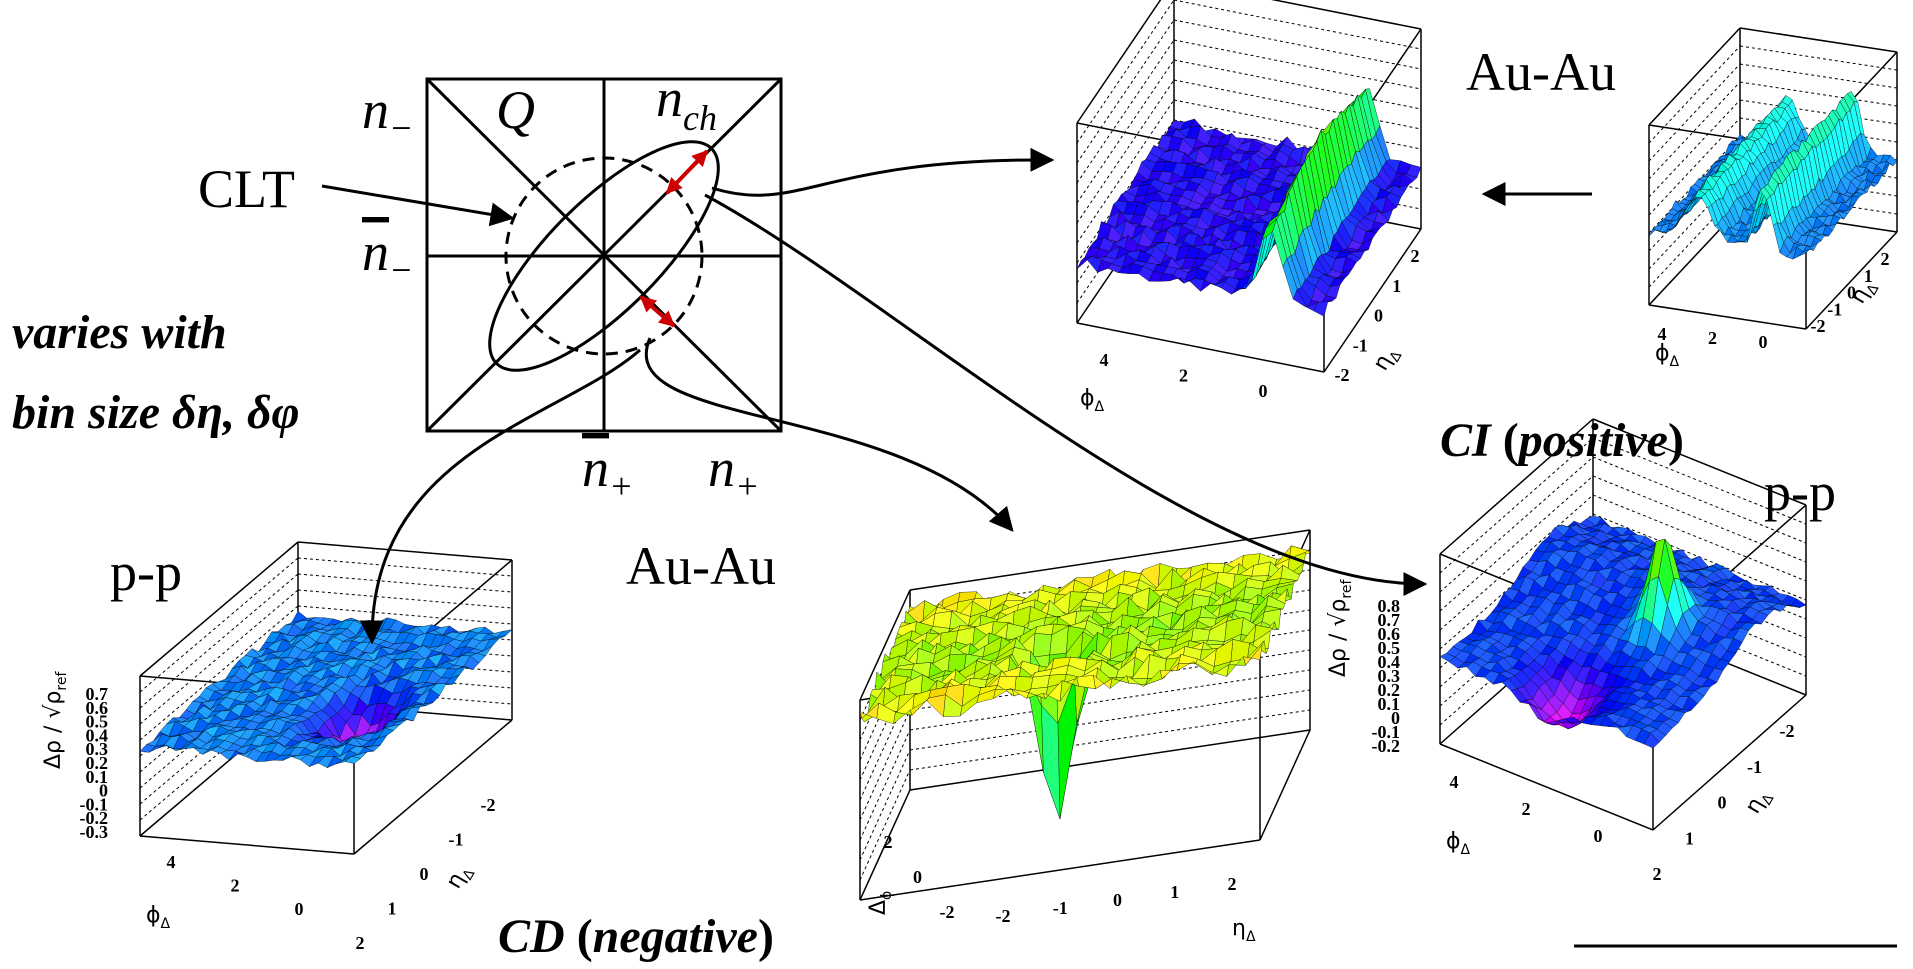 The height and width of the screenshot is (969, 1913). I want to click on quadrant-diagram, so click(604, 255).